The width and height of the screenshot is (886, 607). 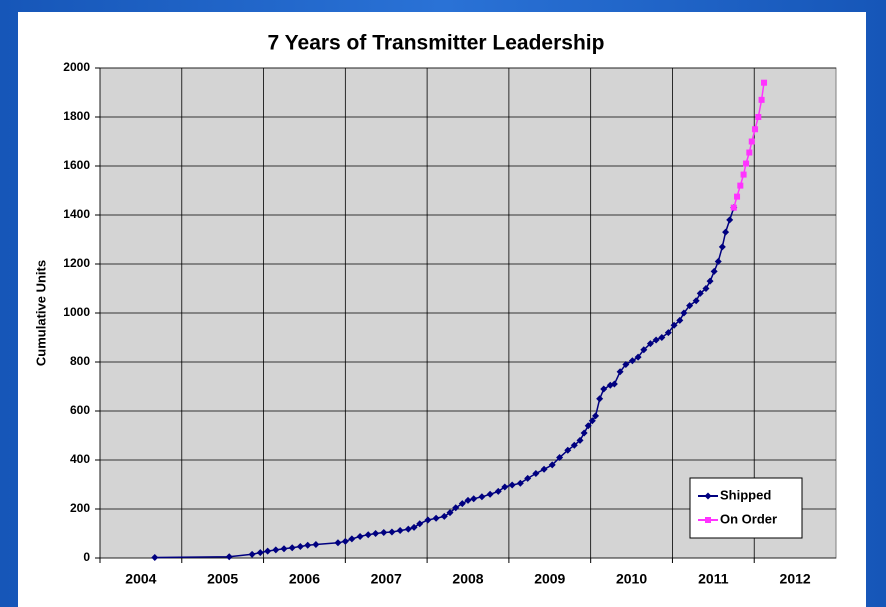 I want to click on y-tick-label: 800, so click(x=80, y=361).